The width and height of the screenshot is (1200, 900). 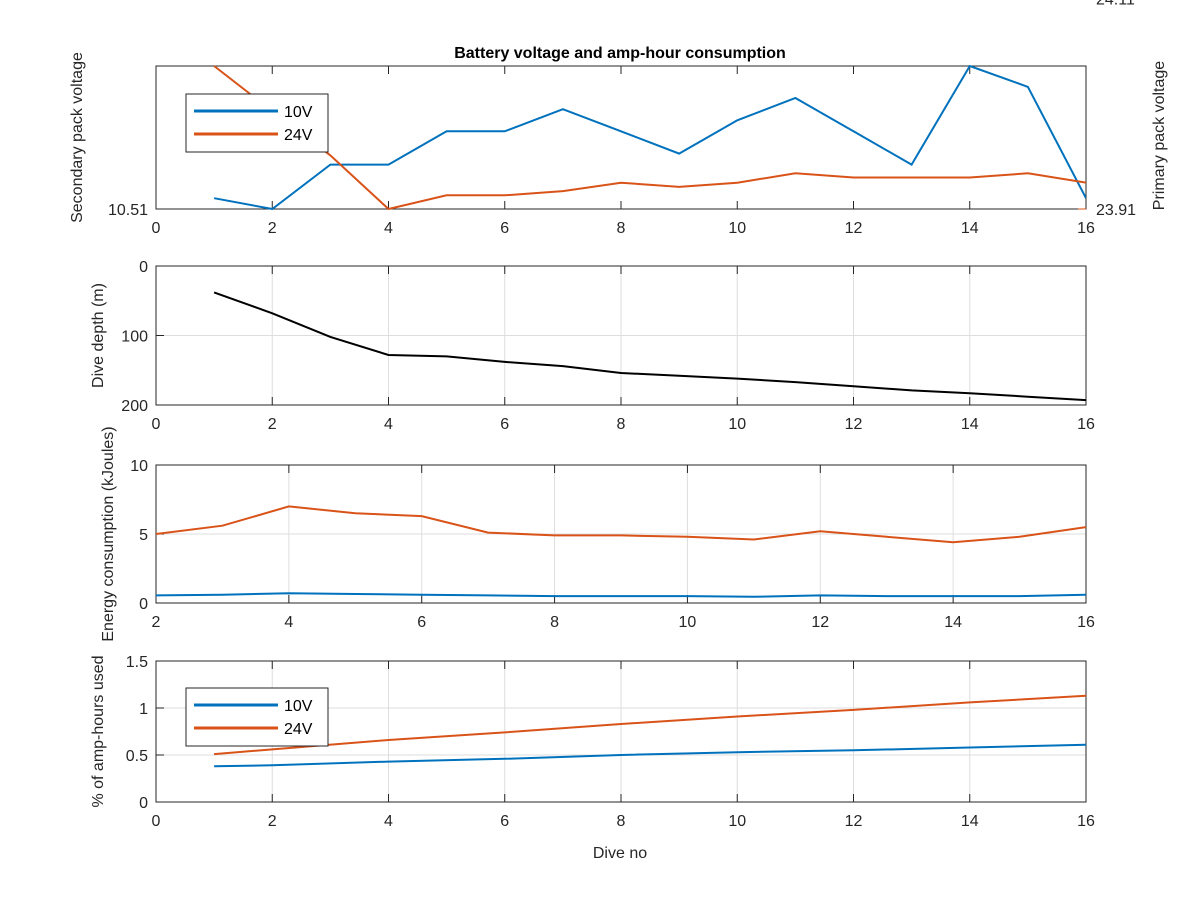 What do you see at coordinates (620, 853) in the screenshot?
I see `x-axis-label: Dive no` at bounding box center [620, 853].